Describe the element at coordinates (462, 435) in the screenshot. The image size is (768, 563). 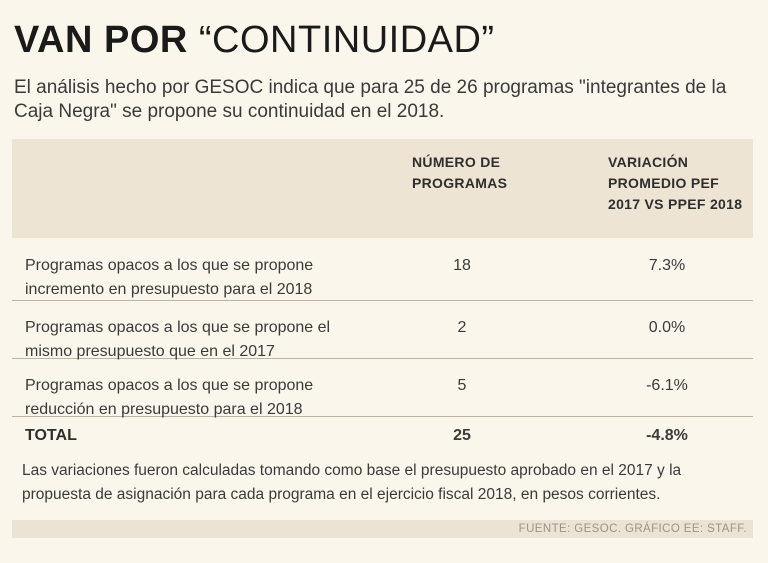
I see `total-count: 25` at that location.